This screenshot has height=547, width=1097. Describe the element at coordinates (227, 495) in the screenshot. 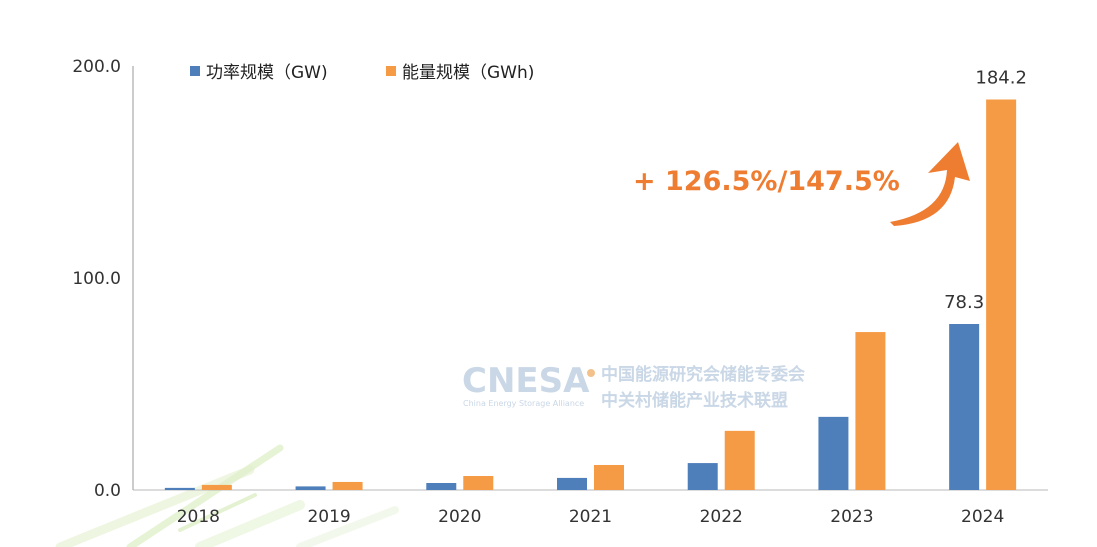

I see `decorative-streaks` at that location.